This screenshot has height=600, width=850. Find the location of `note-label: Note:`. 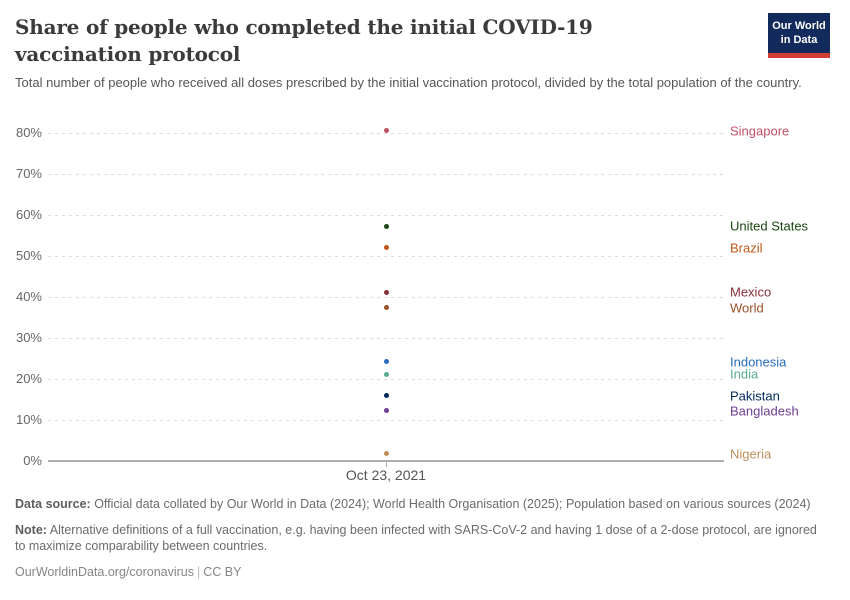

note-label: Note: is located at coordinates (31, 529).